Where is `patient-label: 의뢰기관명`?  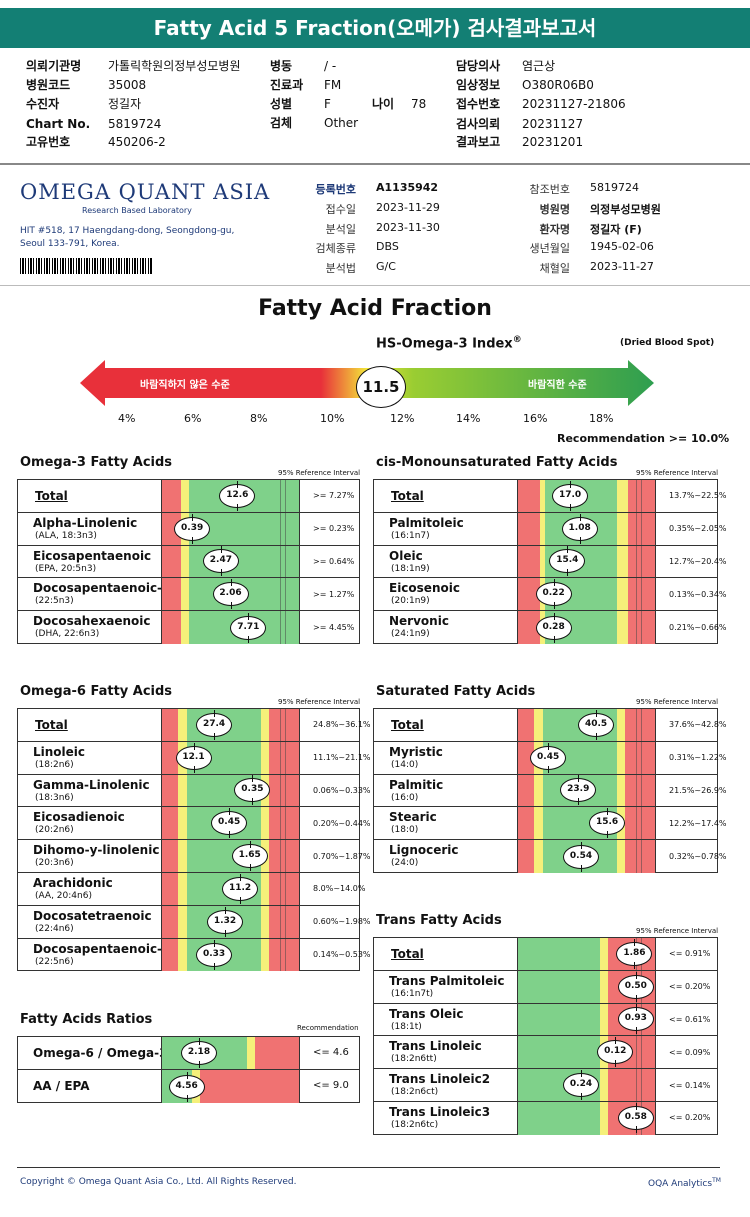
patient-label: 의뢰기관명 is located at coordinates (54, 66).